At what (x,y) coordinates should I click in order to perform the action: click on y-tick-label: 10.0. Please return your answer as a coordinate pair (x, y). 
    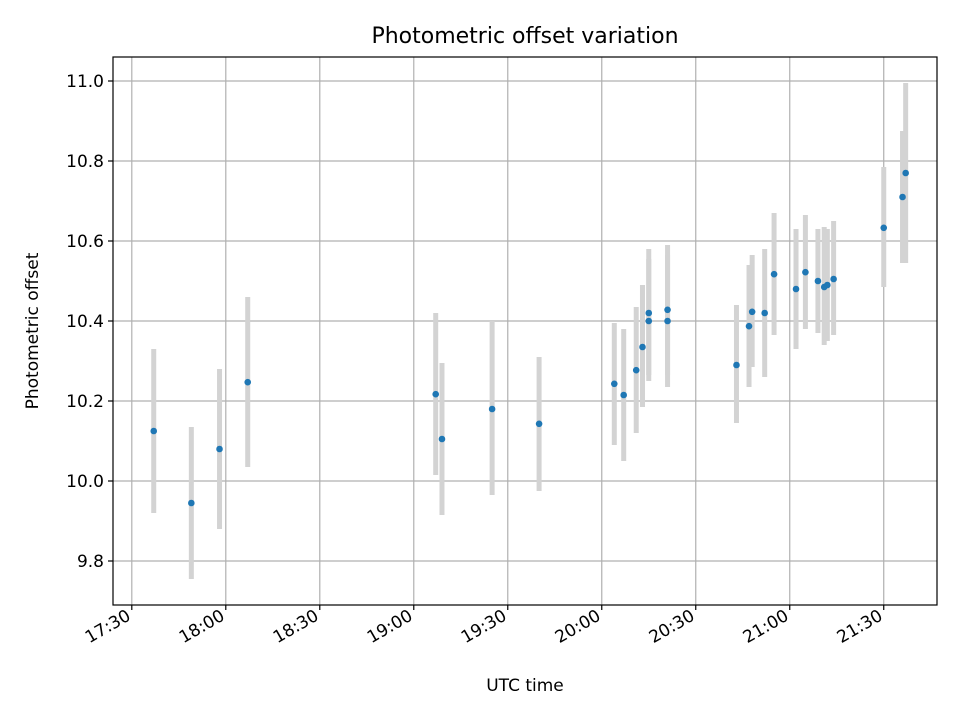
    Looking at the image, I should click on (85, 482).